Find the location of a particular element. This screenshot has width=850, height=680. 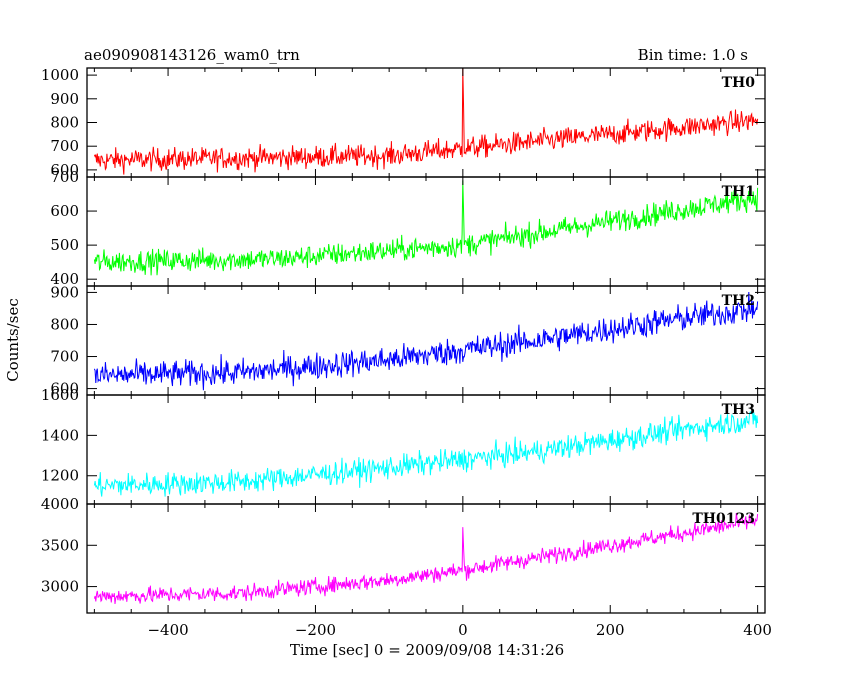

x-tick-label: −400 is located at coordinates (167, 630).